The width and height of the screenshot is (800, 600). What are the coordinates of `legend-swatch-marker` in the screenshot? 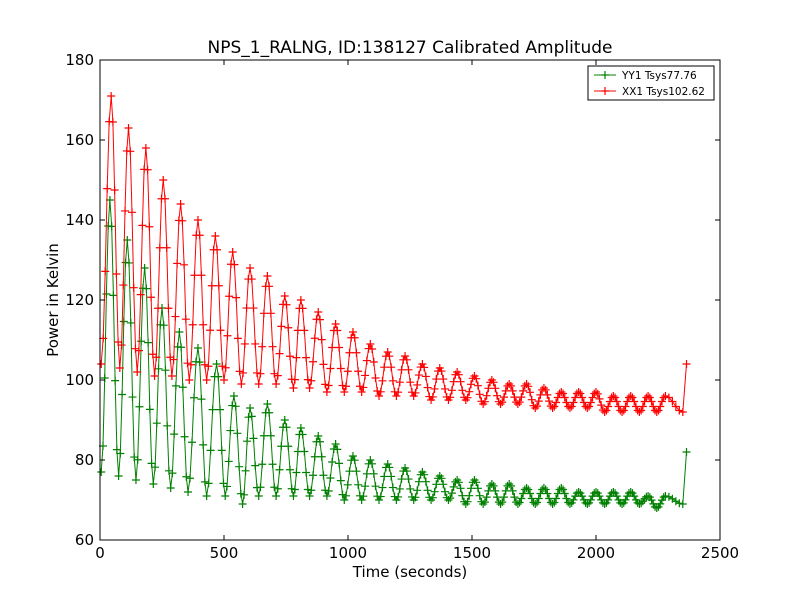 It's located at (605, 75).